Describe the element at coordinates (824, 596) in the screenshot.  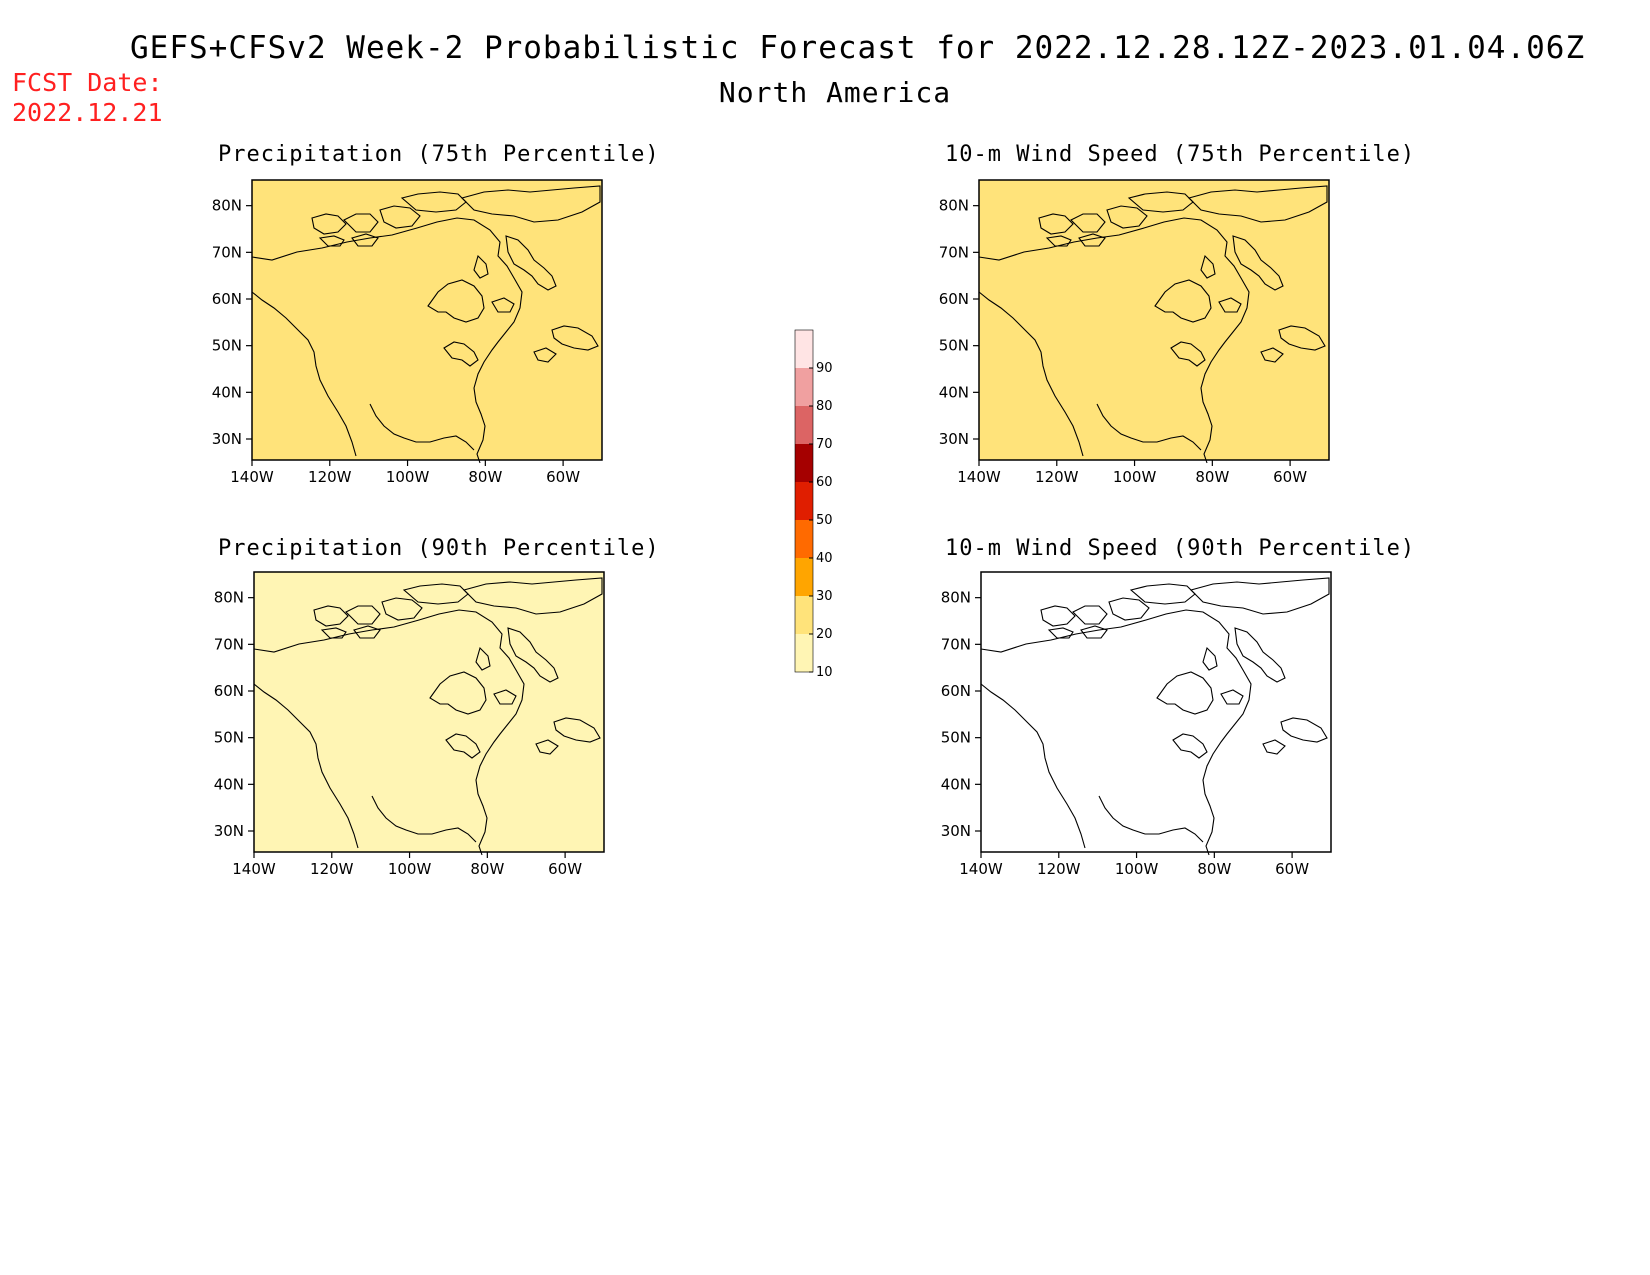
I see `colorbar-label: 30` at that location.